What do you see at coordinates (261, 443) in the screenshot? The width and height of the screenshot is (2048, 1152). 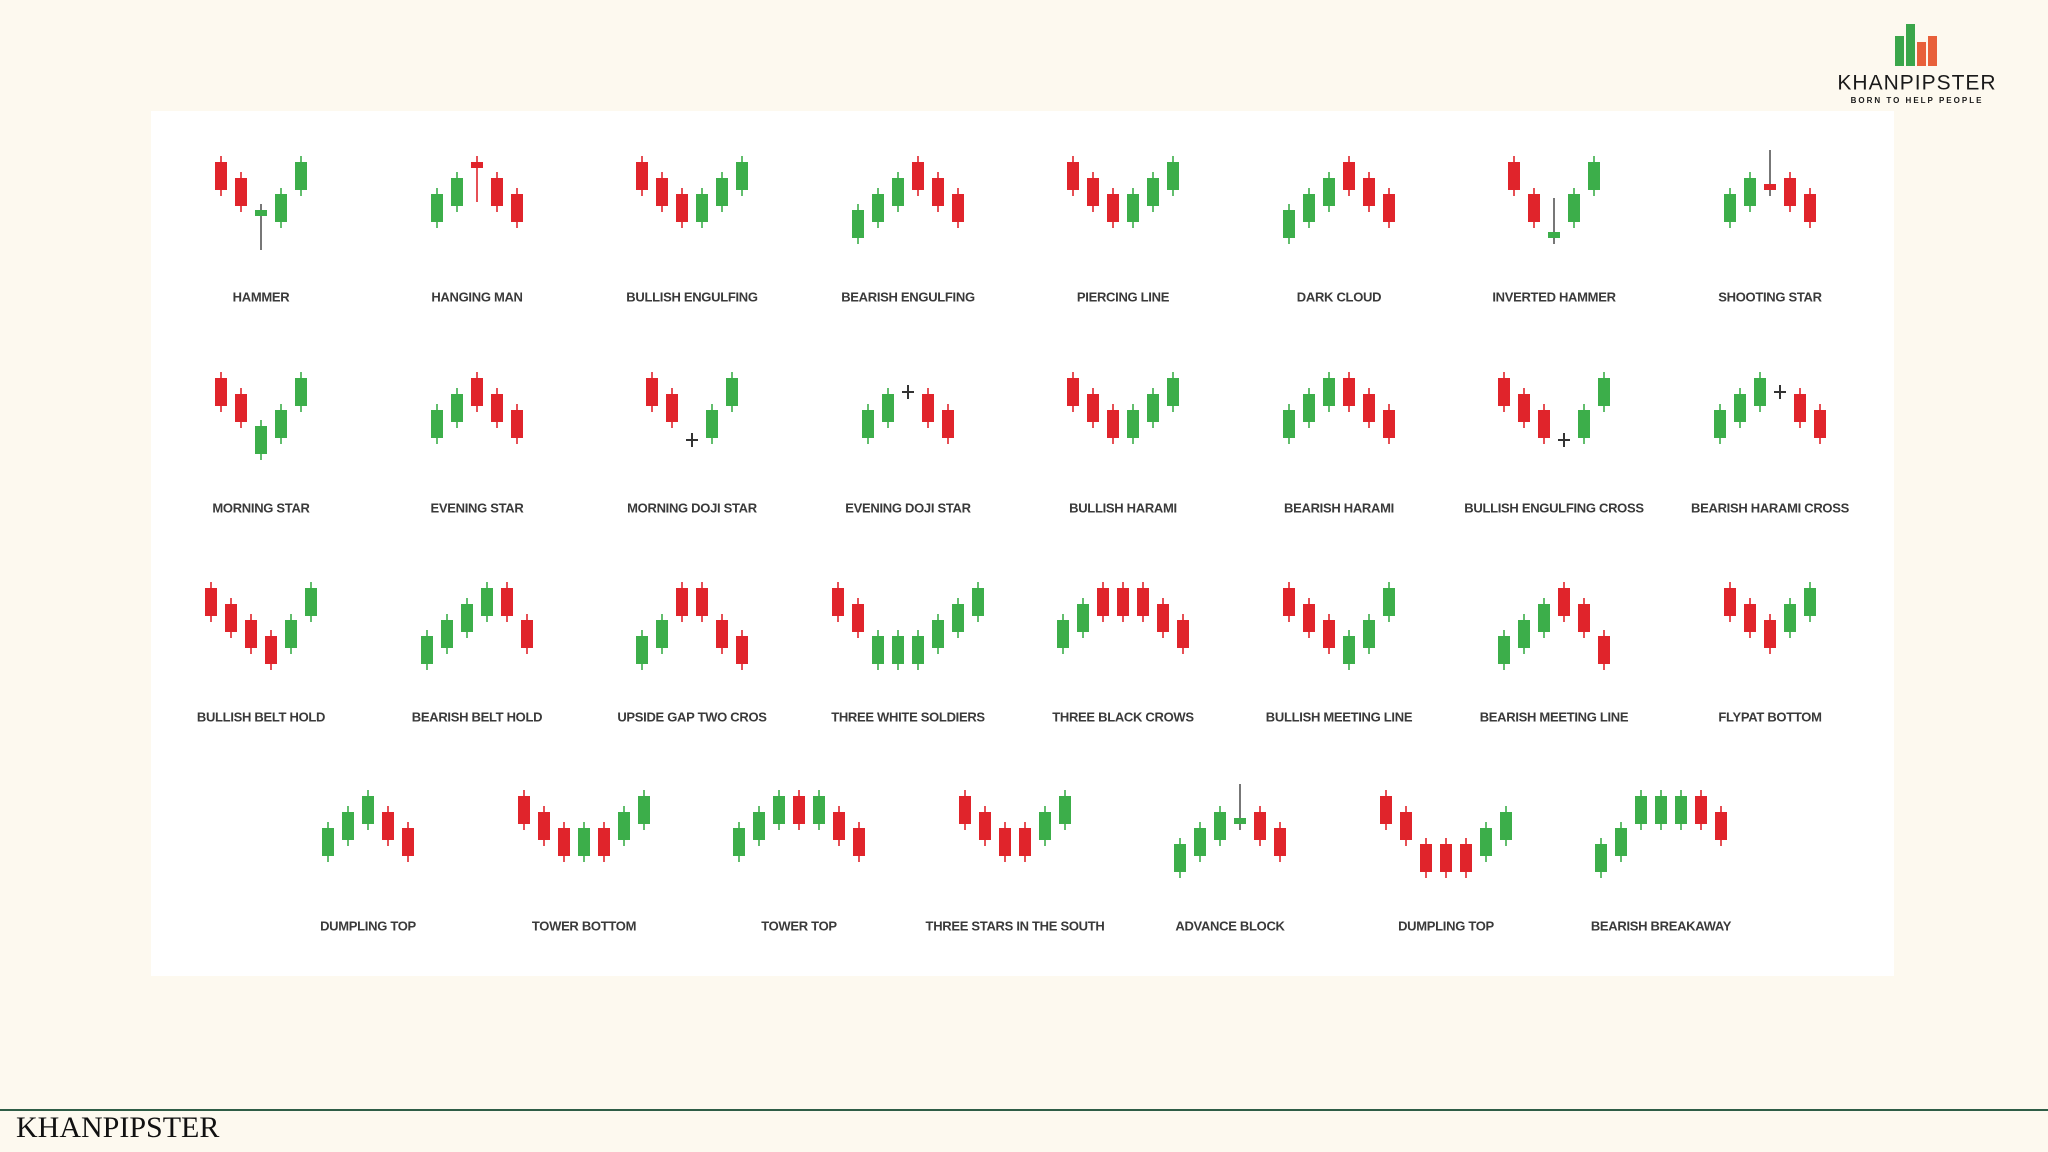 I see `pattern-tile: MORNING STAR` at bounding box center [261, 443].